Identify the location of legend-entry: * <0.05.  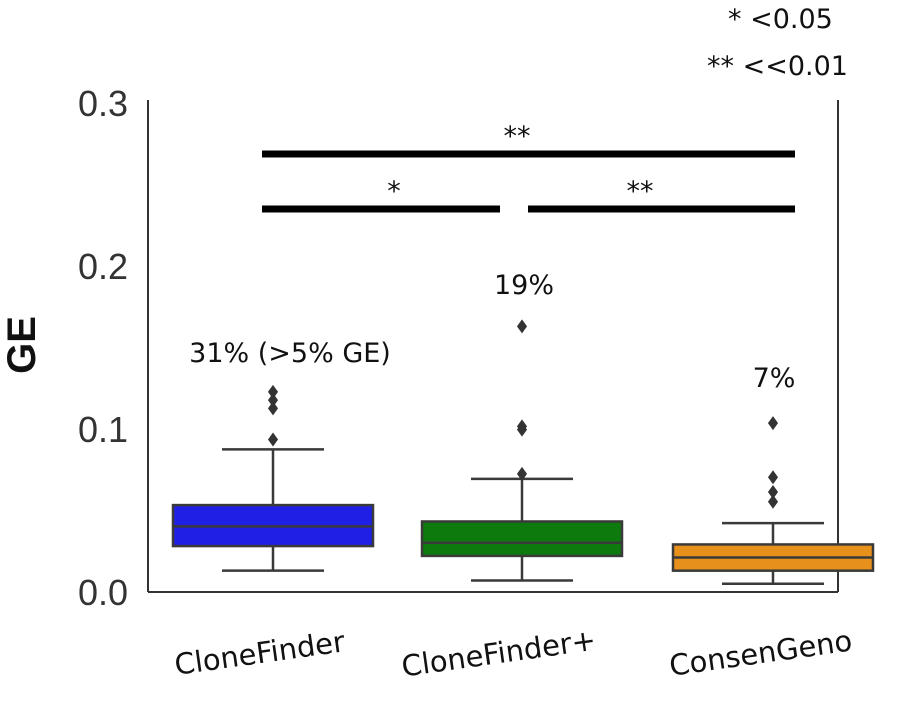
(780, 19).